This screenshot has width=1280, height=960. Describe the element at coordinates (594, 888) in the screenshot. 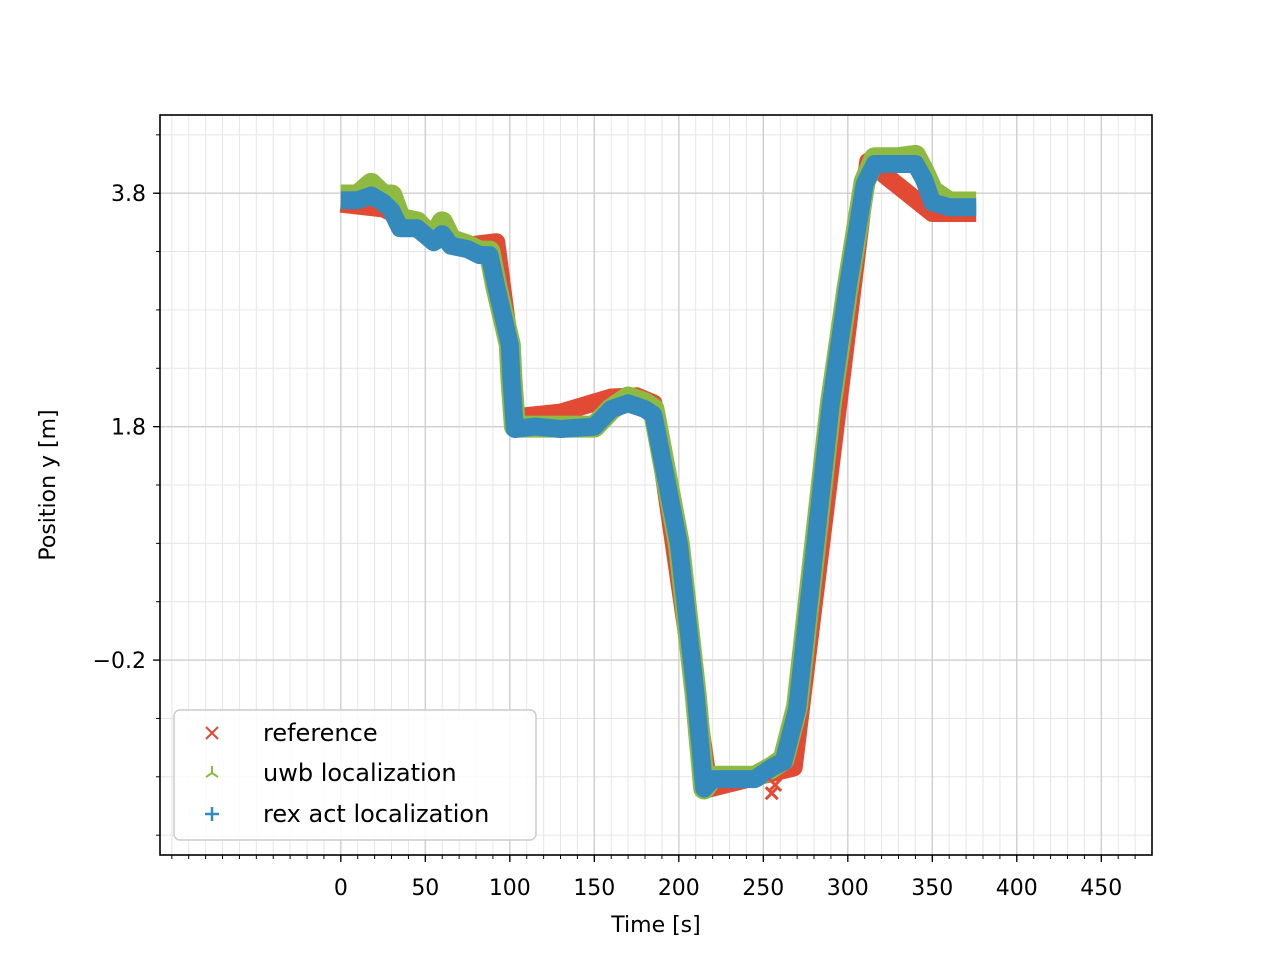

I see `x-tick-label: 150` at that location.